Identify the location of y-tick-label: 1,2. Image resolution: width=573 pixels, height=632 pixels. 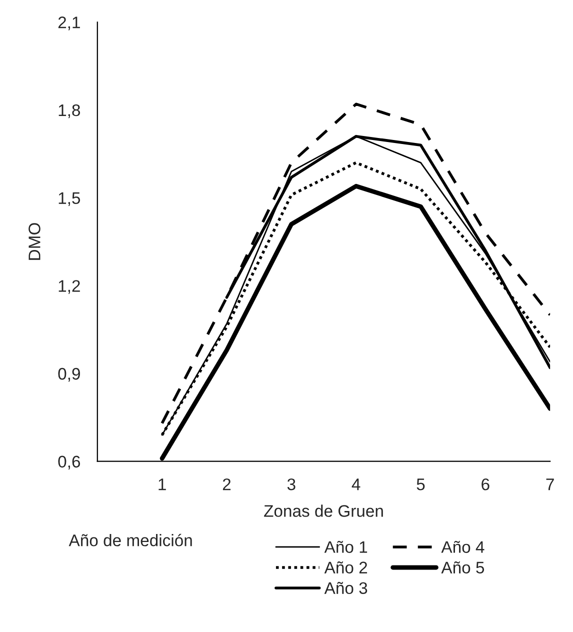
(69, 287).